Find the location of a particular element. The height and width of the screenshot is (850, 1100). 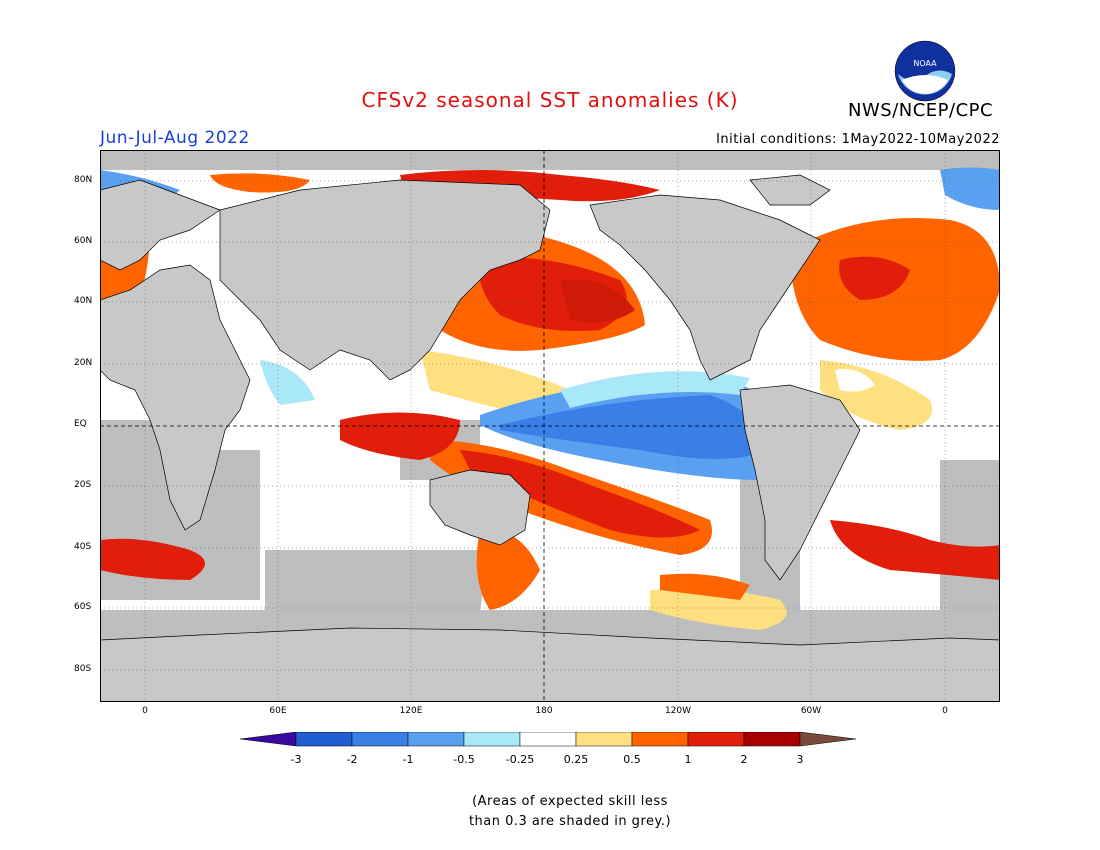

lat-label: 40N is located at coordinates (83, 301).